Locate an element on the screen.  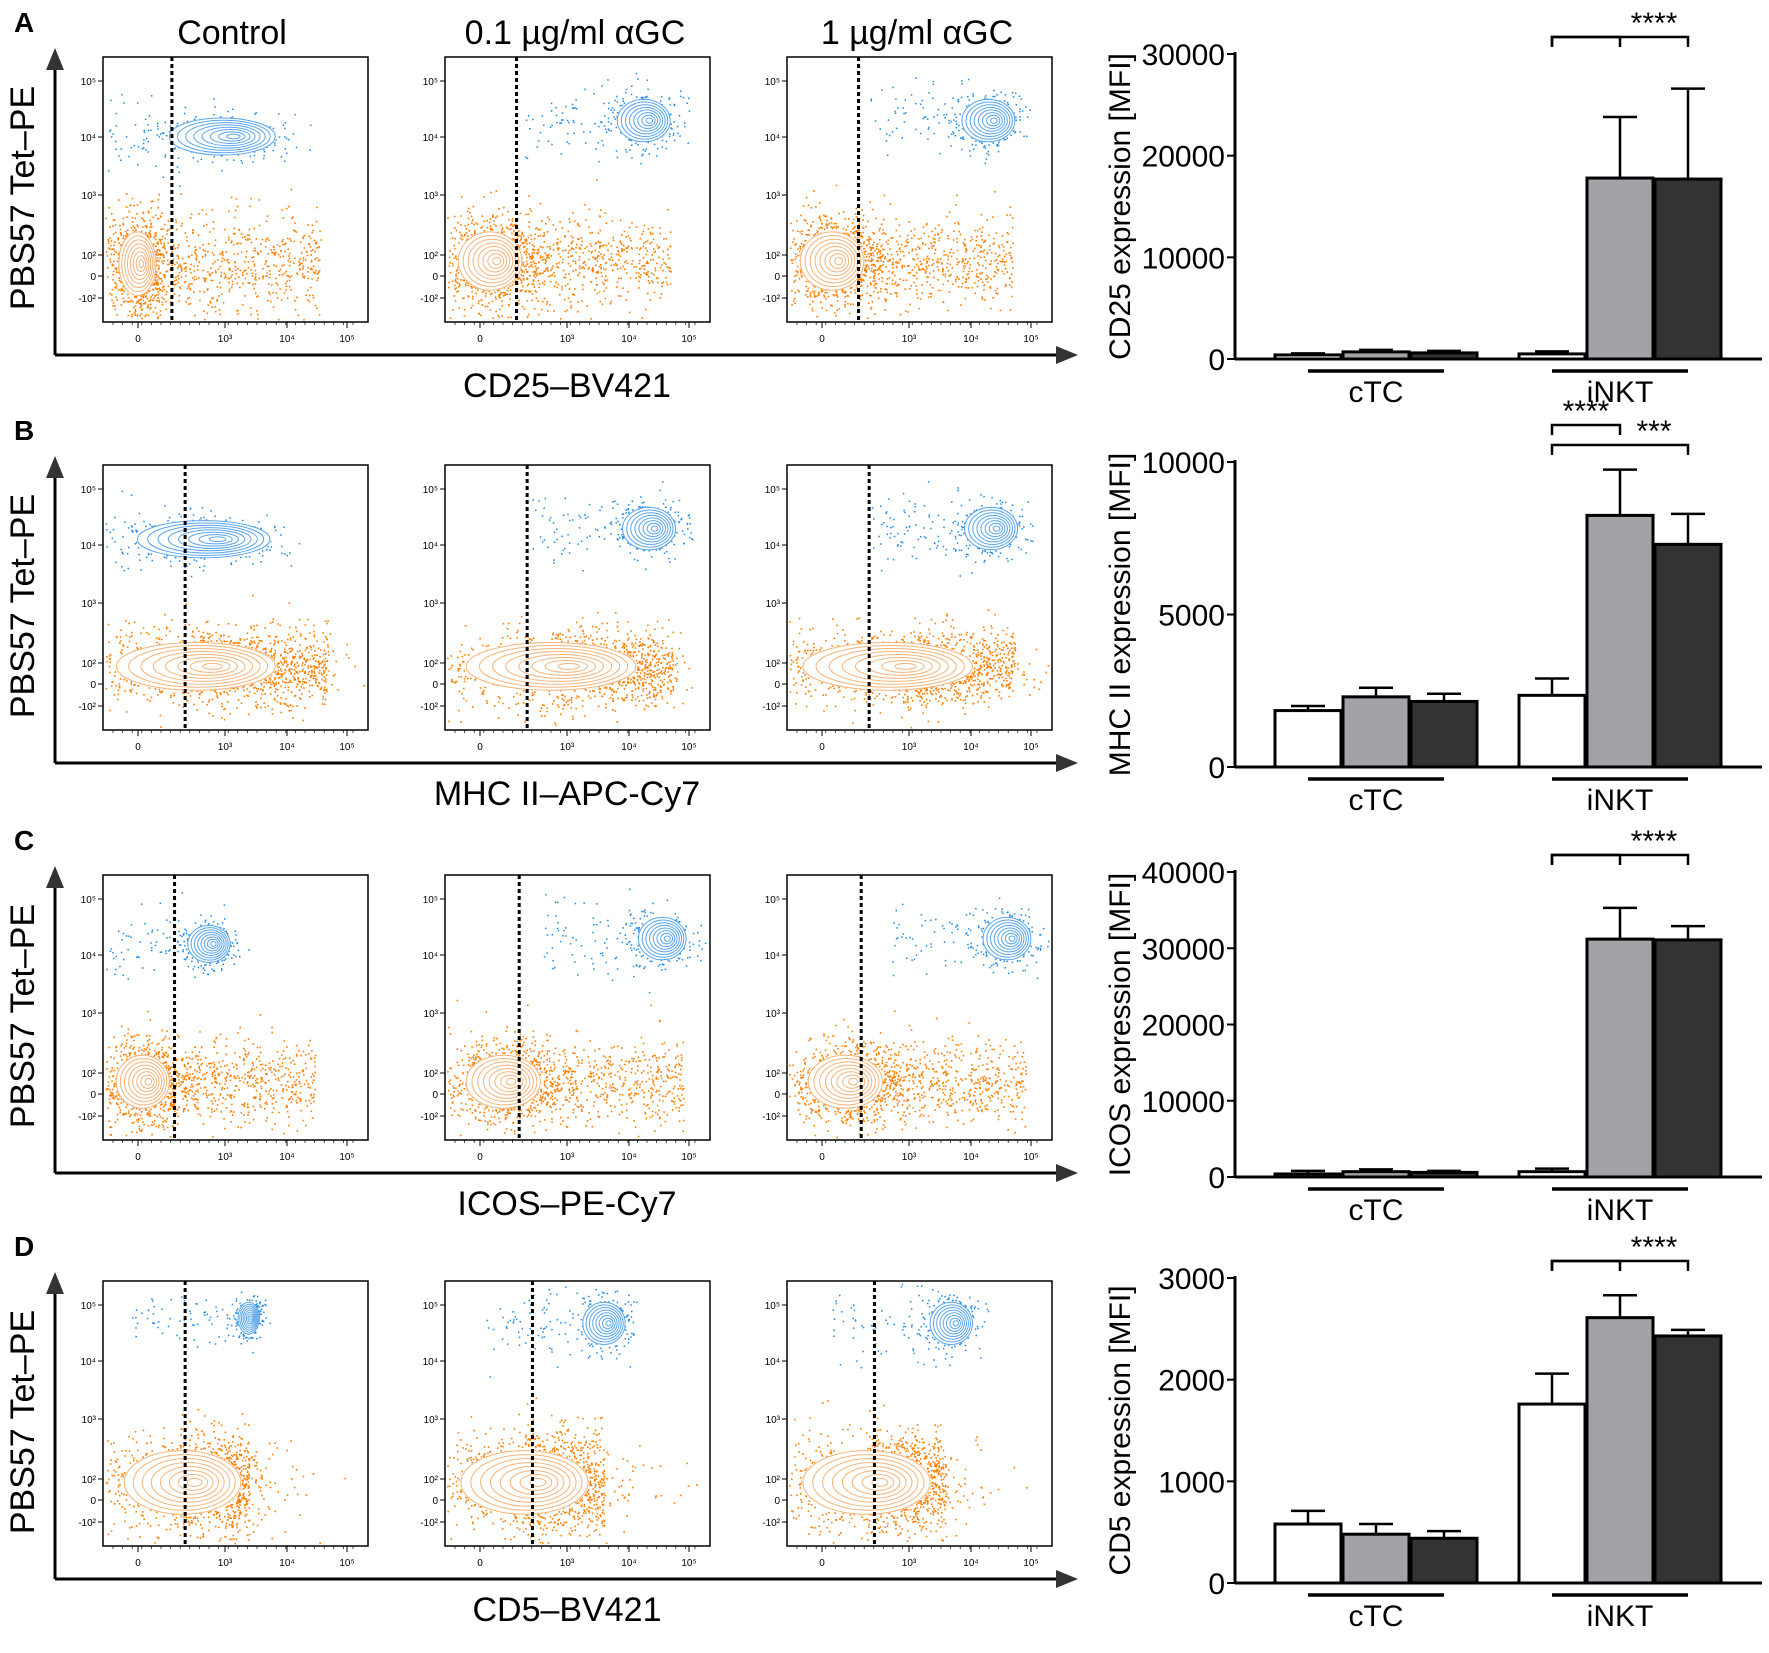
flow-x-axis-label: CD25–BV421 is located at coordinates (567, 386).